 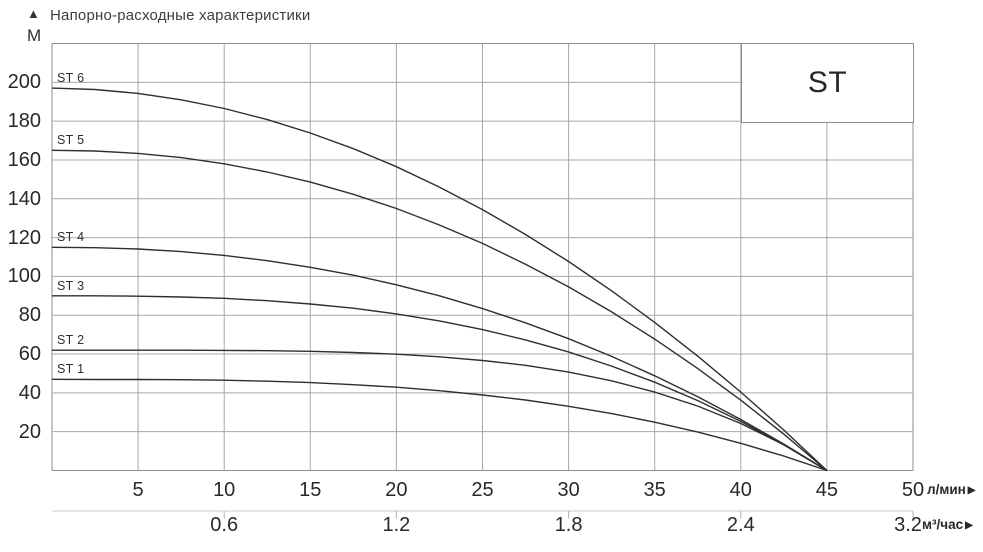 What do you see at coordinates (29, 315) in the screenshot?
I see `y-tick-label: 80` at bounding box center [29, 315].